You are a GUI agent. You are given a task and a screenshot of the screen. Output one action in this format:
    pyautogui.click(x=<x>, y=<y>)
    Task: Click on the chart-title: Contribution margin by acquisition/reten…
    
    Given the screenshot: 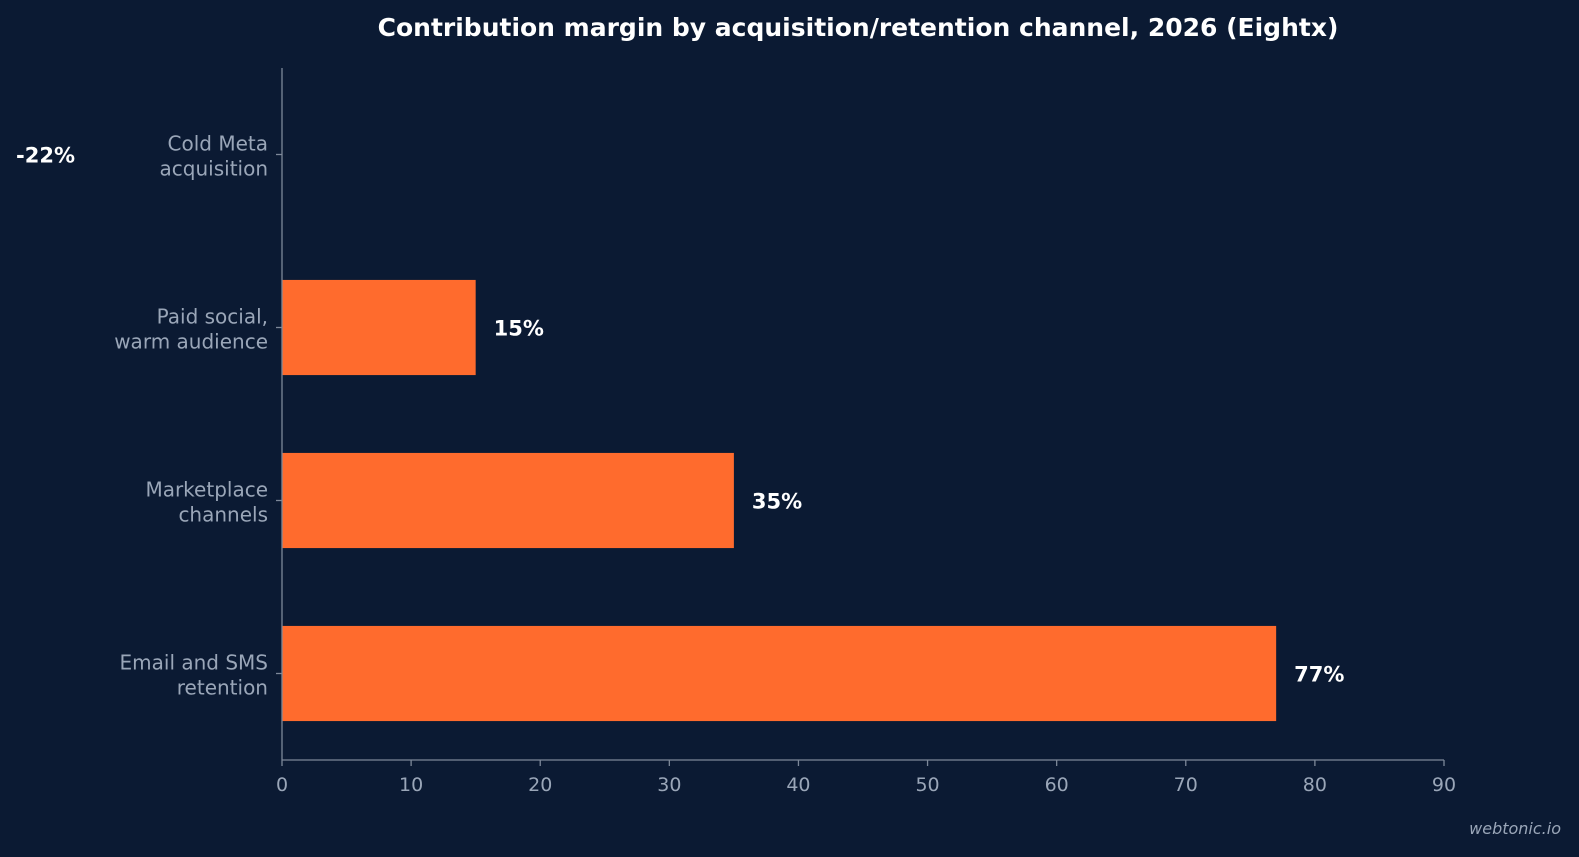 What is the action you would take?
    pyautogui.click(x=858, y=27)
    